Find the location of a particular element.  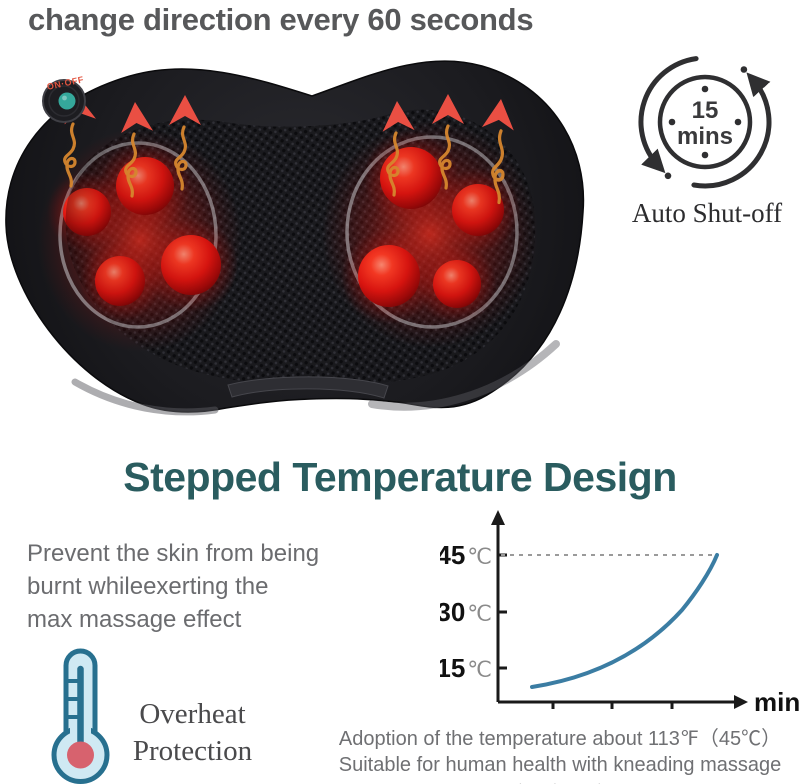

y-axis-arrow is located at coordinates (498, 517).